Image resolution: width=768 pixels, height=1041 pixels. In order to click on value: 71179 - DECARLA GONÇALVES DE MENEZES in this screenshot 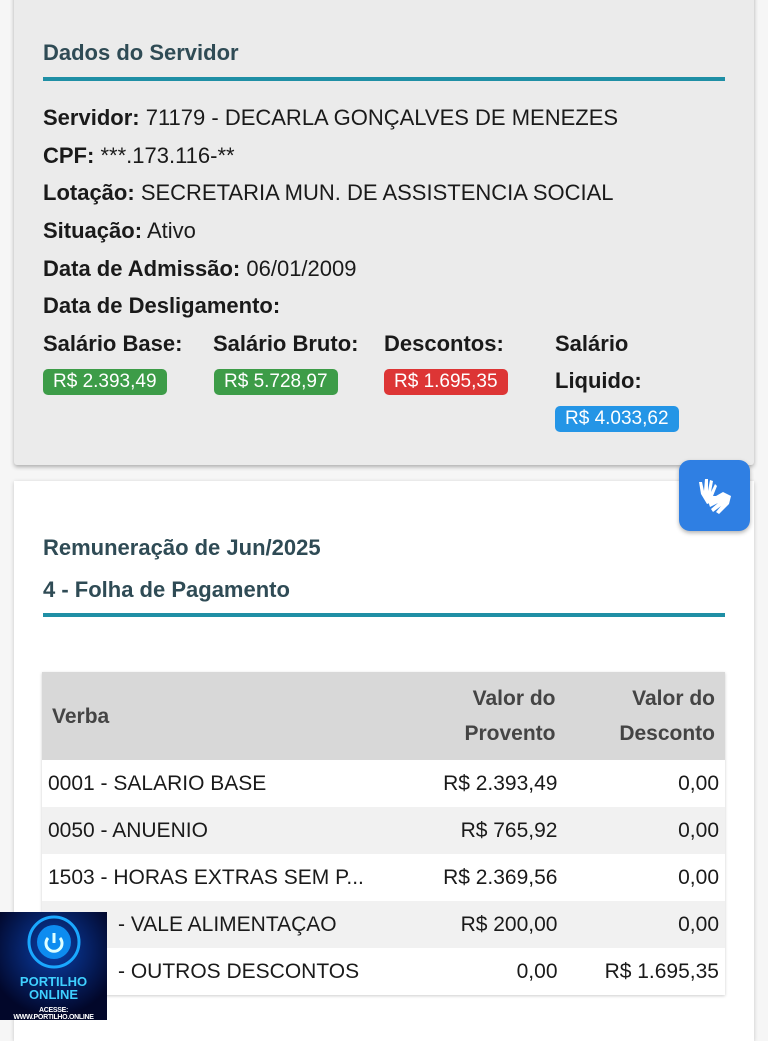, I will do `click(382, 117)`.